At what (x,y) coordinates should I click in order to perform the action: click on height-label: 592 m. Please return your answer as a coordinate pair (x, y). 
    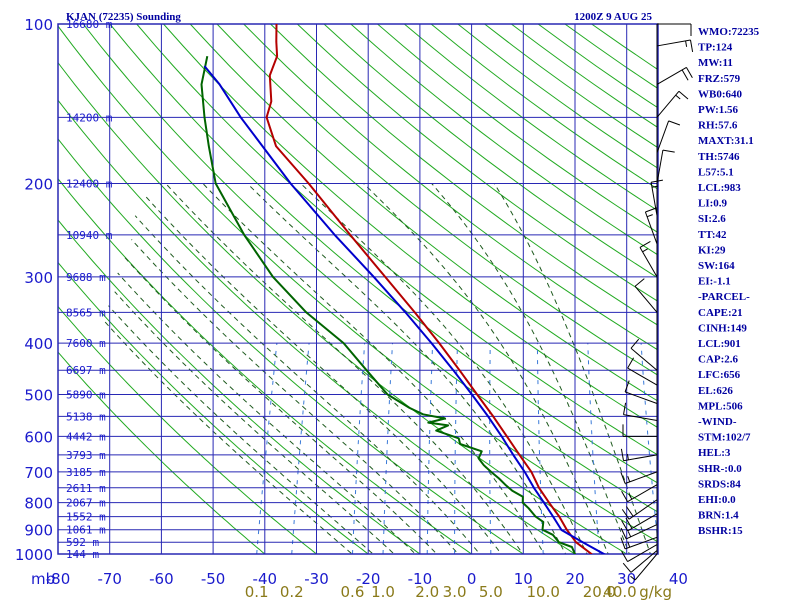
    Looking at the image, I should click on (82, 542).